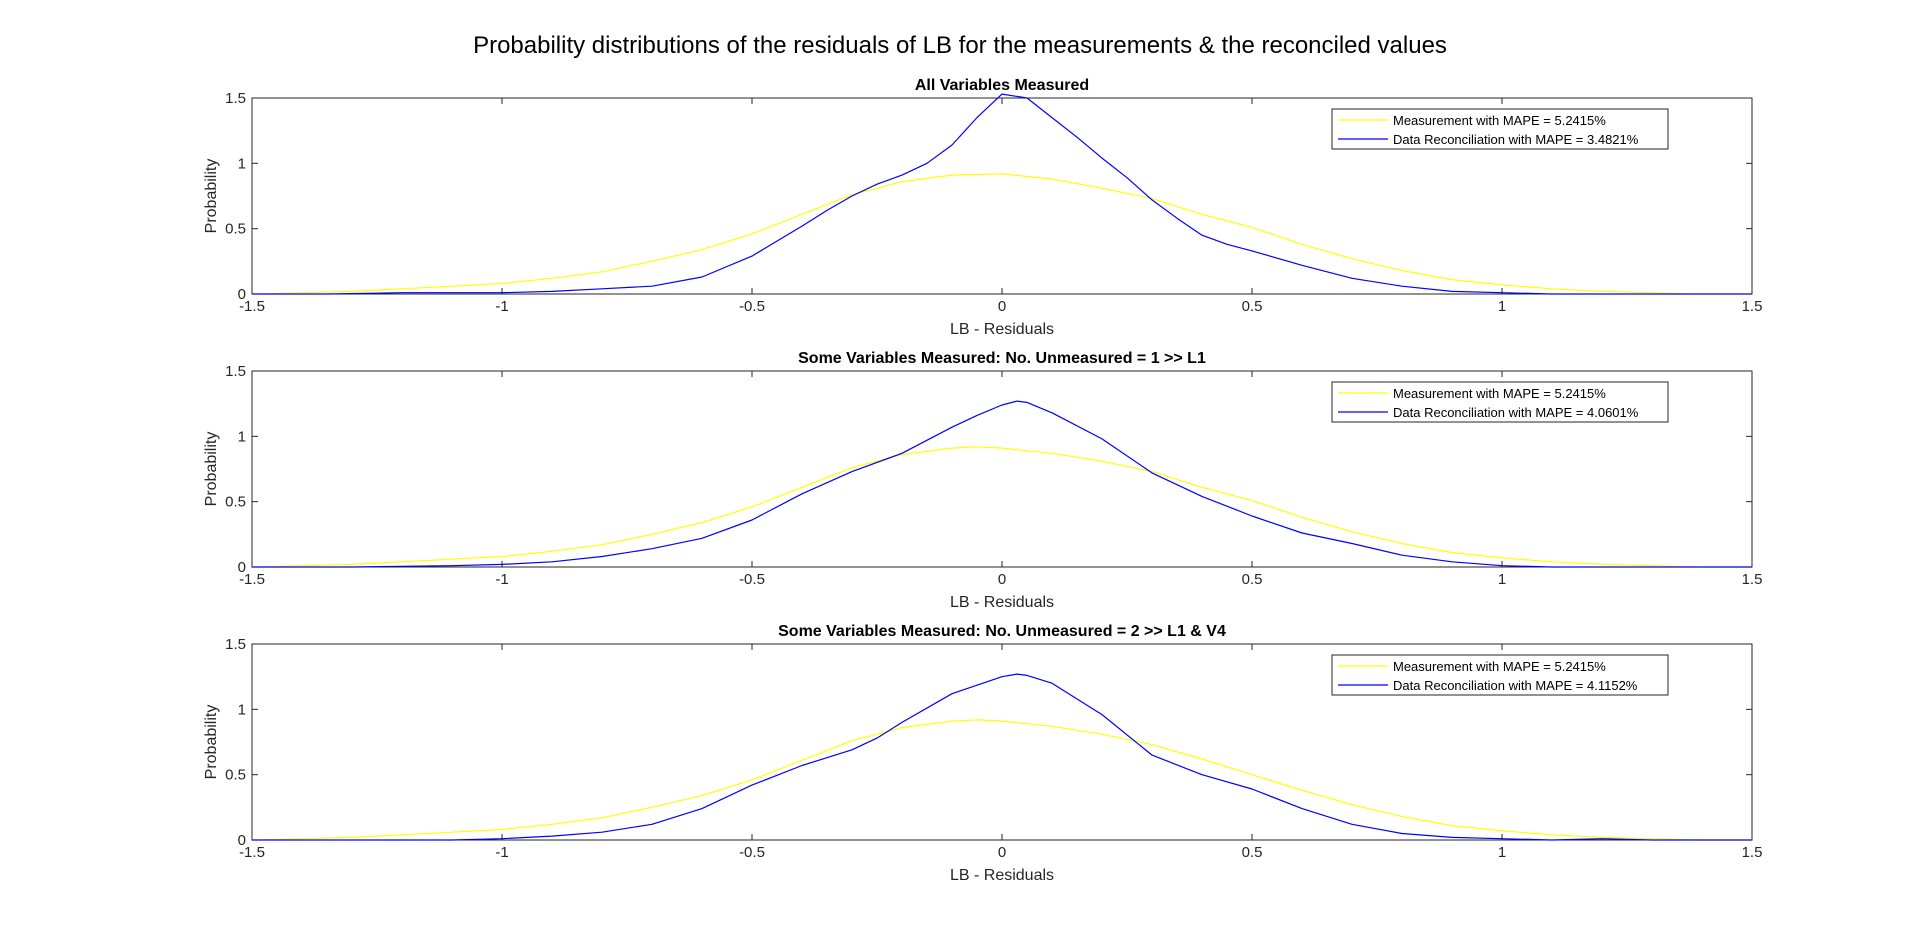 The width and height of the screenshot is (1920, 941). What do you see at coordinates (1516, 412) in the screenshot?
I see `legend-entry: Data Reconciliation with MAPE = 4.0601%` at bounding box center [1516, 412].